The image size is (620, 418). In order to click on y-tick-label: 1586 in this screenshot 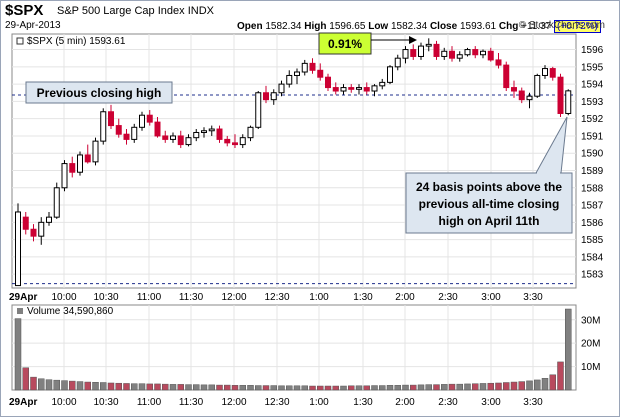, I will do `click(592, 223)`.